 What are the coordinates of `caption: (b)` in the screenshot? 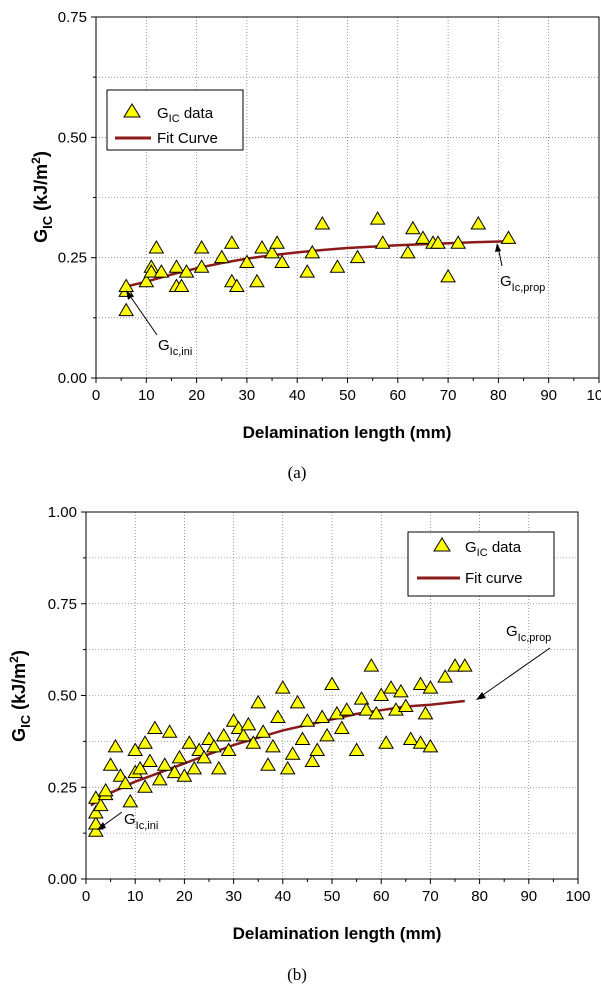 It's located at (297, 974).